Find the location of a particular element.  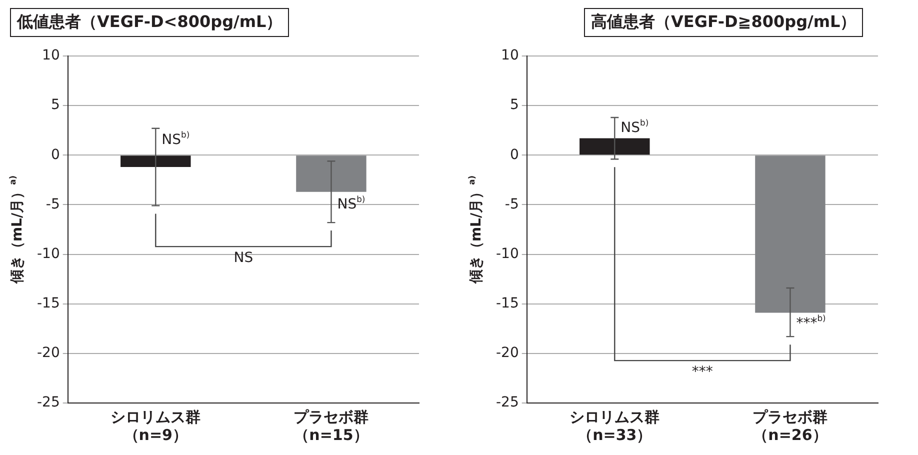

x-tick-label: シロリムス群（n=33） is located at coordinates (615, 426).